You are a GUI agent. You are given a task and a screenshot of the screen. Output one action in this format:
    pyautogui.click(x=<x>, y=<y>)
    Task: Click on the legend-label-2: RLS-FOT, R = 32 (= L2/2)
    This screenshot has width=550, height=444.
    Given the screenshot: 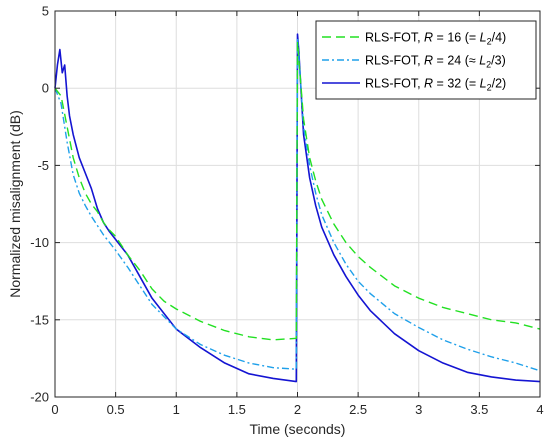 What is the action you would take?
    pyautogui.click(x=435, y=85)
    